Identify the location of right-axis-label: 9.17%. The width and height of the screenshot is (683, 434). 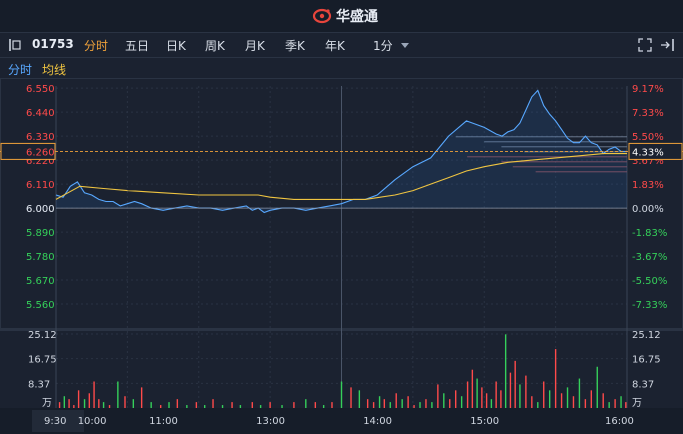
(648, 89).